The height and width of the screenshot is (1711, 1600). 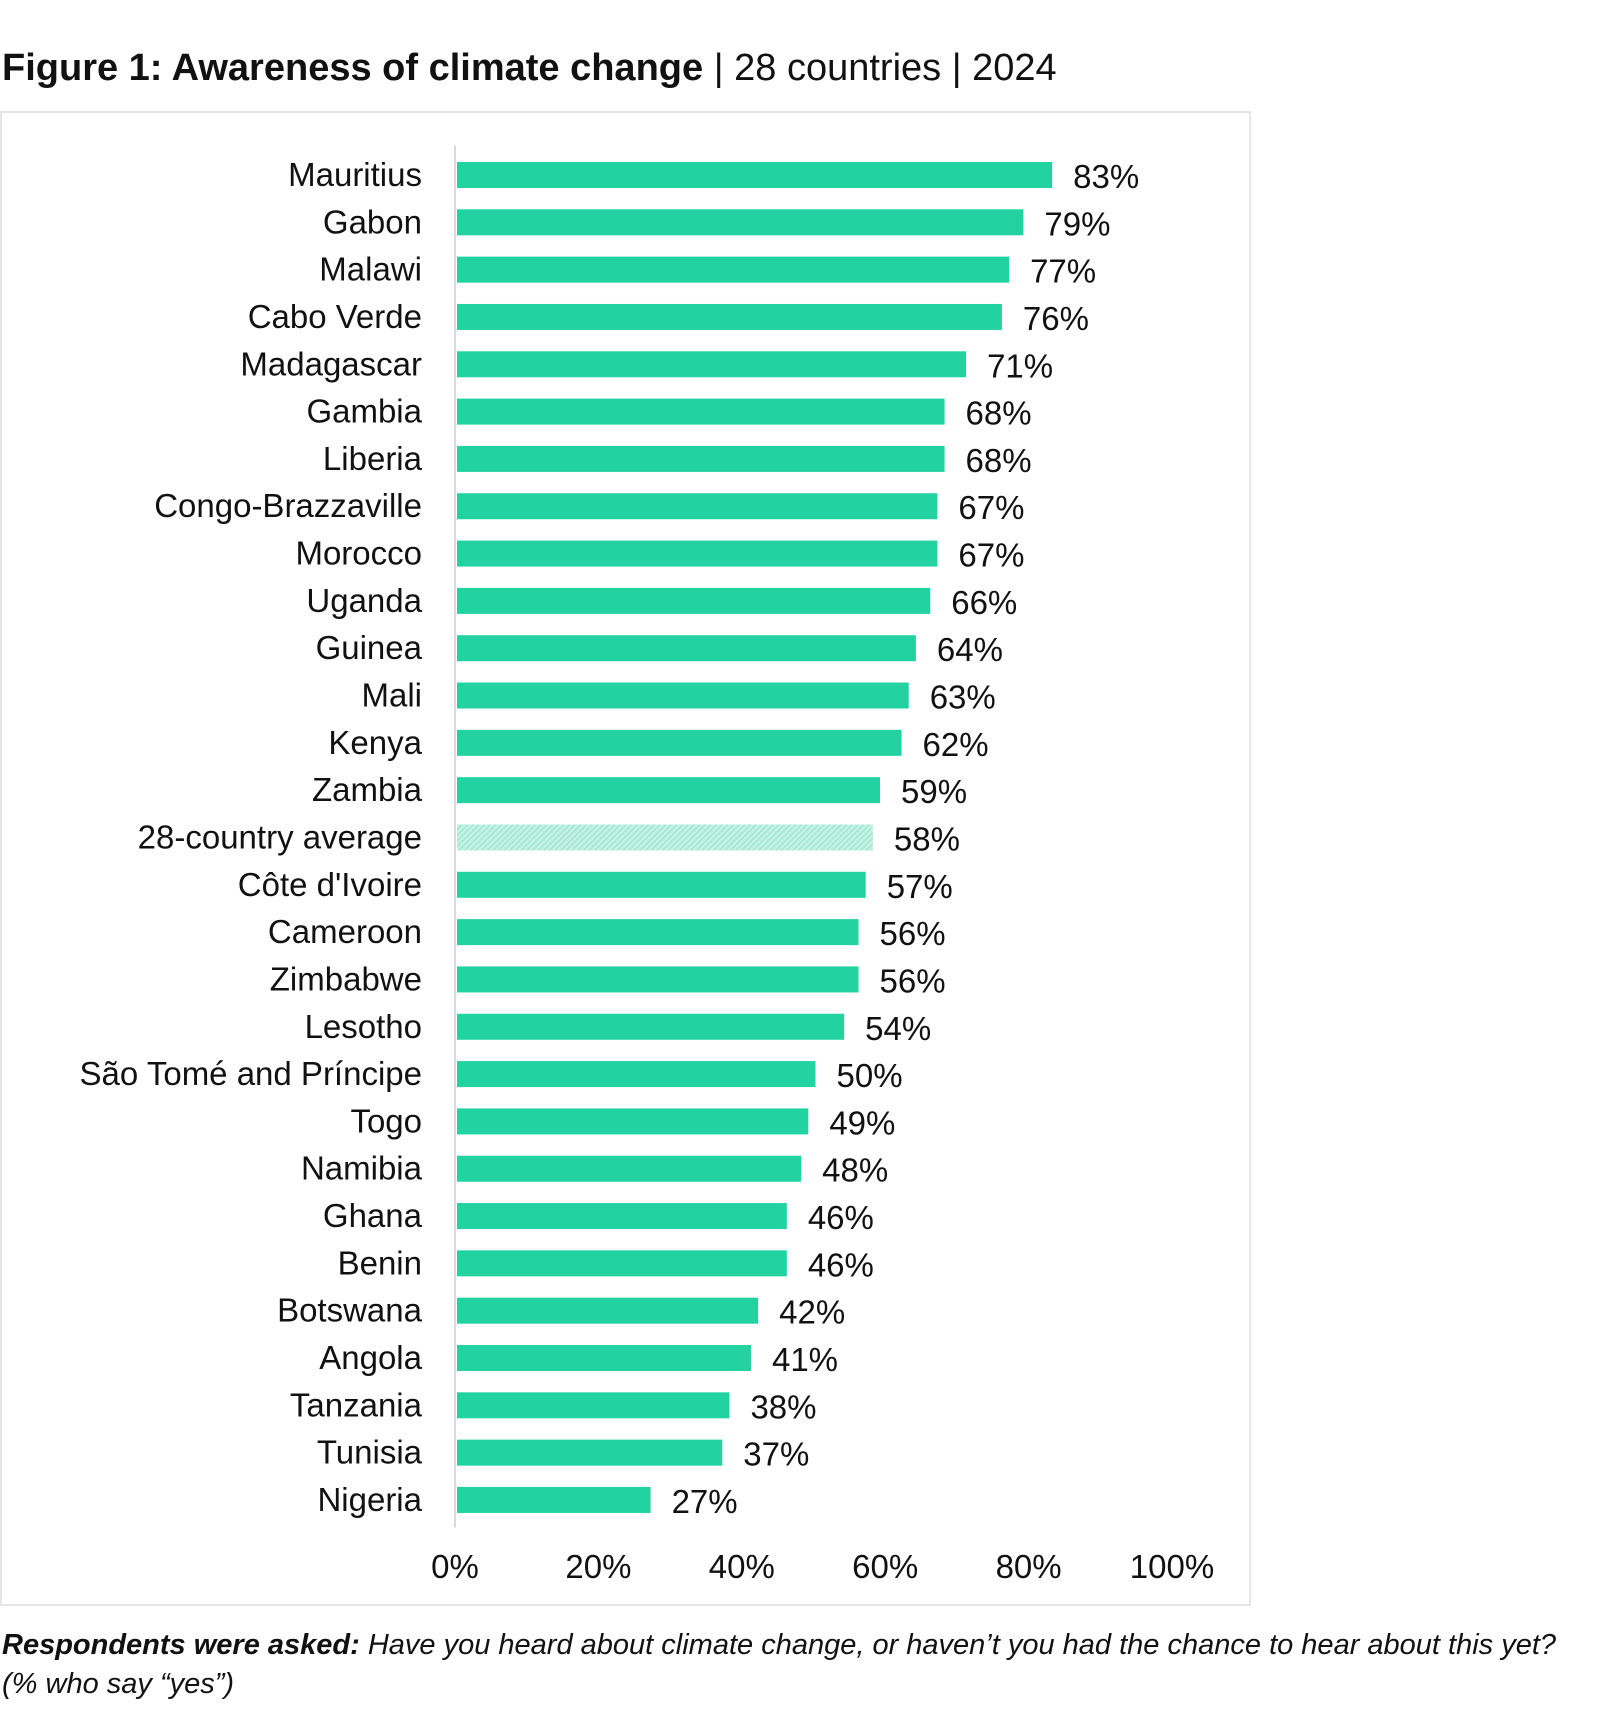 What do you see at coordinates (956, 744) in the screenshot?
I see `data-label: 62%` at bounding box center [956, 744].